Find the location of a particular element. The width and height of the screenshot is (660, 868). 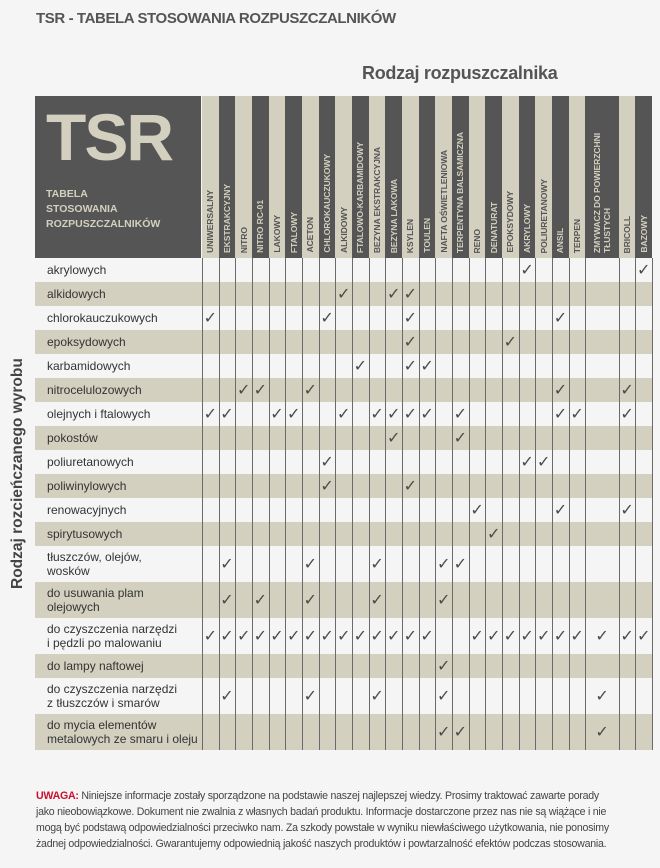

column-header-label: UNIWERSALNY is located at coordinates (210, 221).